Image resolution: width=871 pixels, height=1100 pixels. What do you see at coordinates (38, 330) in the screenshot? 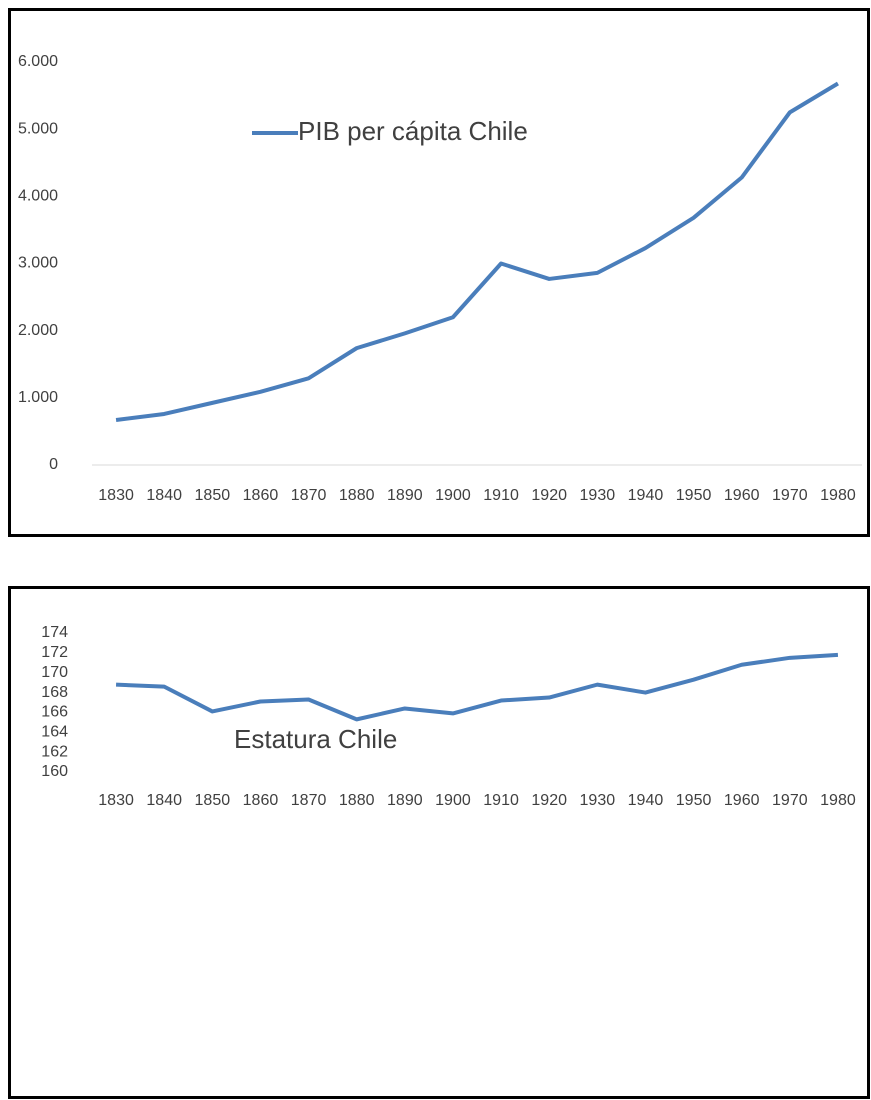
I see `y-tick-label: 2.000` at bounding box center [38, 330].